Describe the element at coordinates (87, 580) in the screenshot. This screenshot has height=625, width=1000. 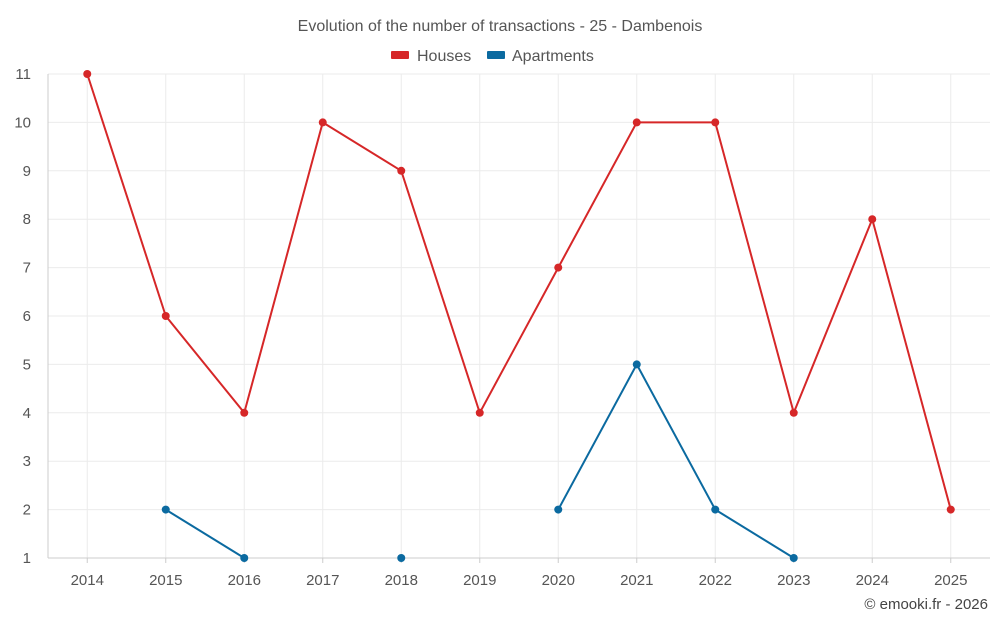
I see `x-tick-label: 2014` at that location.